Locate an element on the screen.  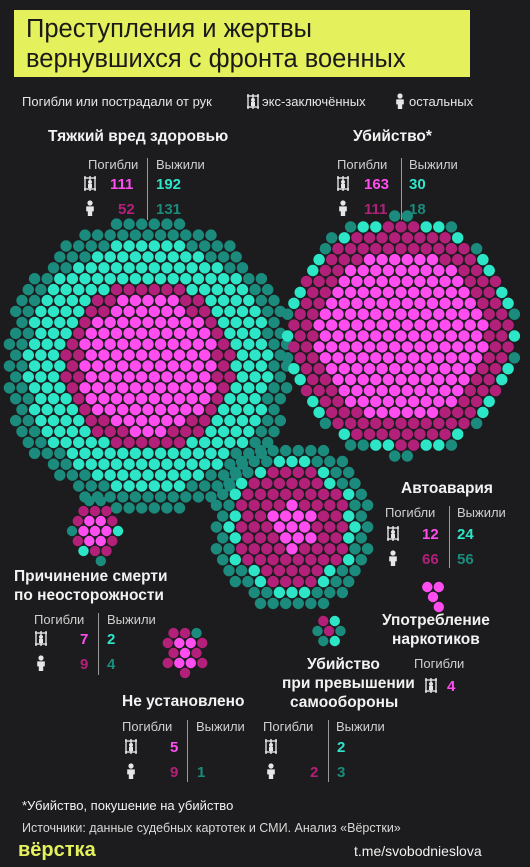
drugs-died-convict: 4 is located at coordinates (451, 686).